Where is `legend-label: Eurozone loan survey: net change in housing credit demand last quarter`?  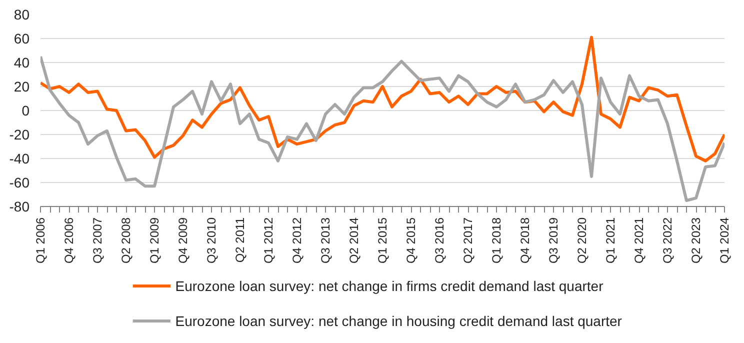 legend-label: Eurozone loan survey: net change in housing credit demand last quarter is located at coordinates (398, 321).